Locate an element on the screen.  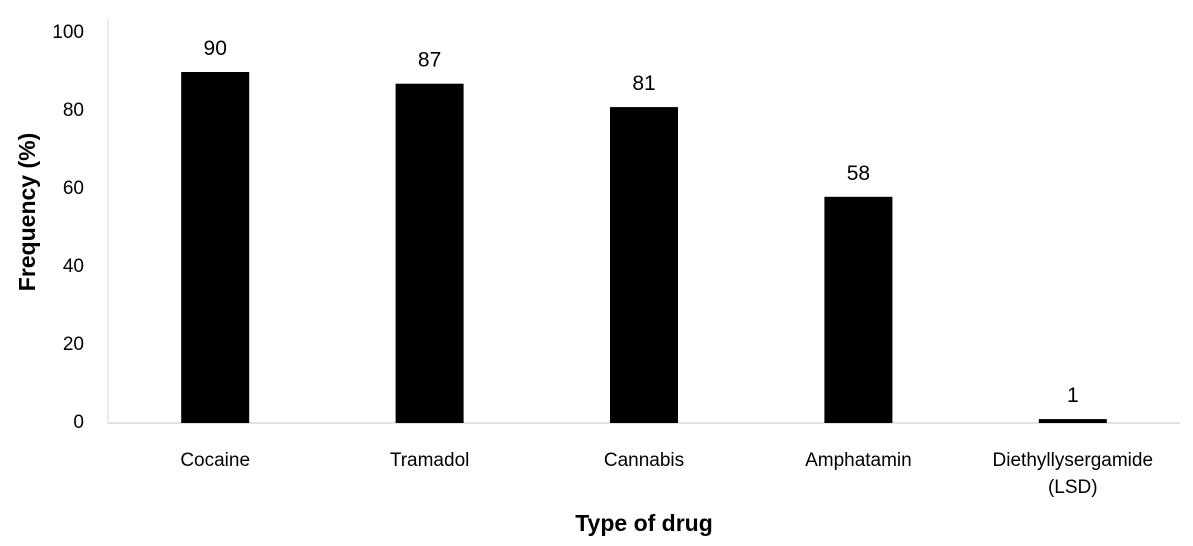
x-category-label-line: Cocaine is located at coordinates (215, 460).